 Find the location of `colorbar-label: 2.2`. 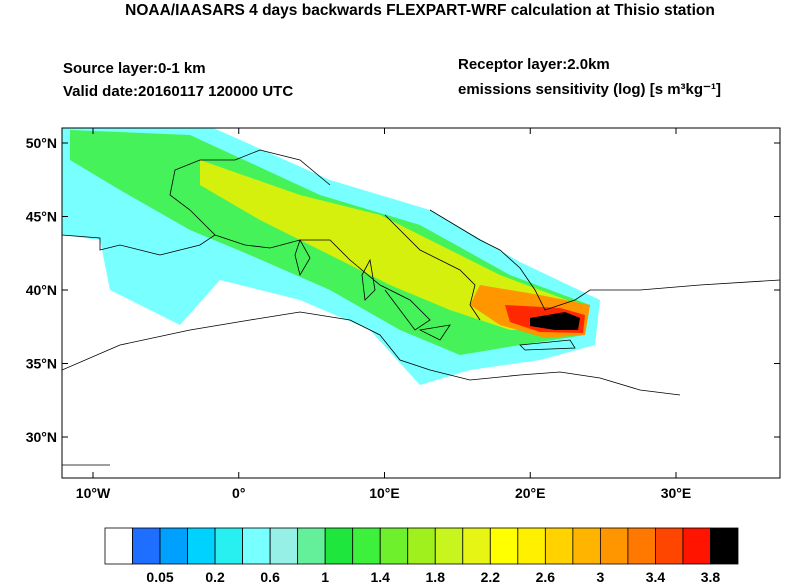

colorbar-label: 2.2 is located at coordinates (491, 577).